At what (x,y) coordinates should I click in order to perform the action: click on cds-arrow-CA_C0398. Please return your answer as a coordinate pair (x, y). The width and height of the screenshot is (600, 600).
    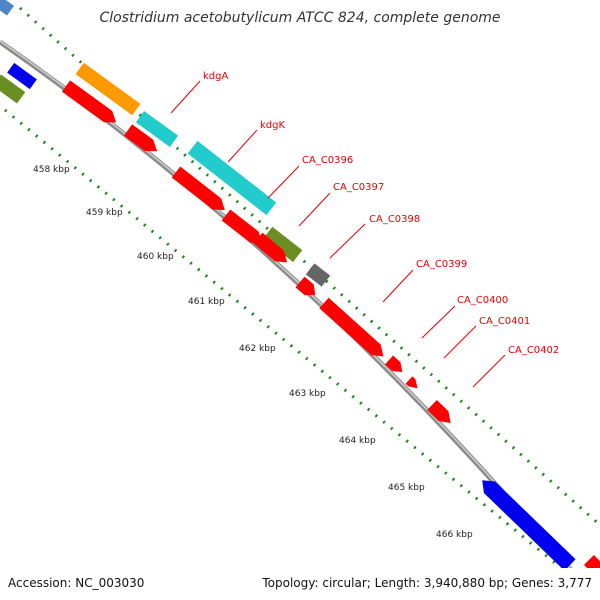
    Looking at the image, I should click on (272, 250).